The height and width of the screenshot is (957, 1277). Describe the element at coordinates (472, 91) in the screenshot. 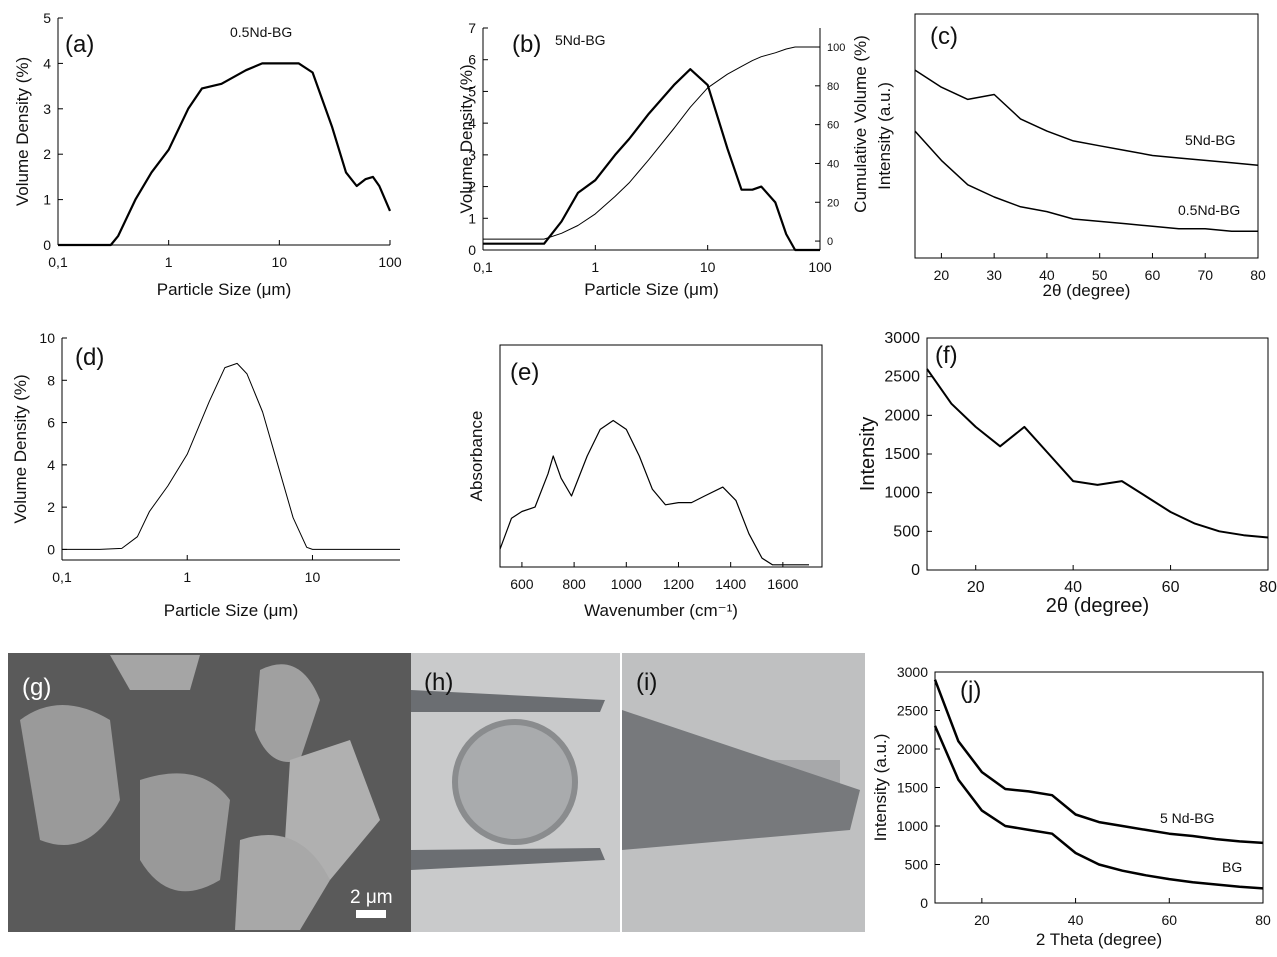

I see `y-tick-label: 5` at that location.